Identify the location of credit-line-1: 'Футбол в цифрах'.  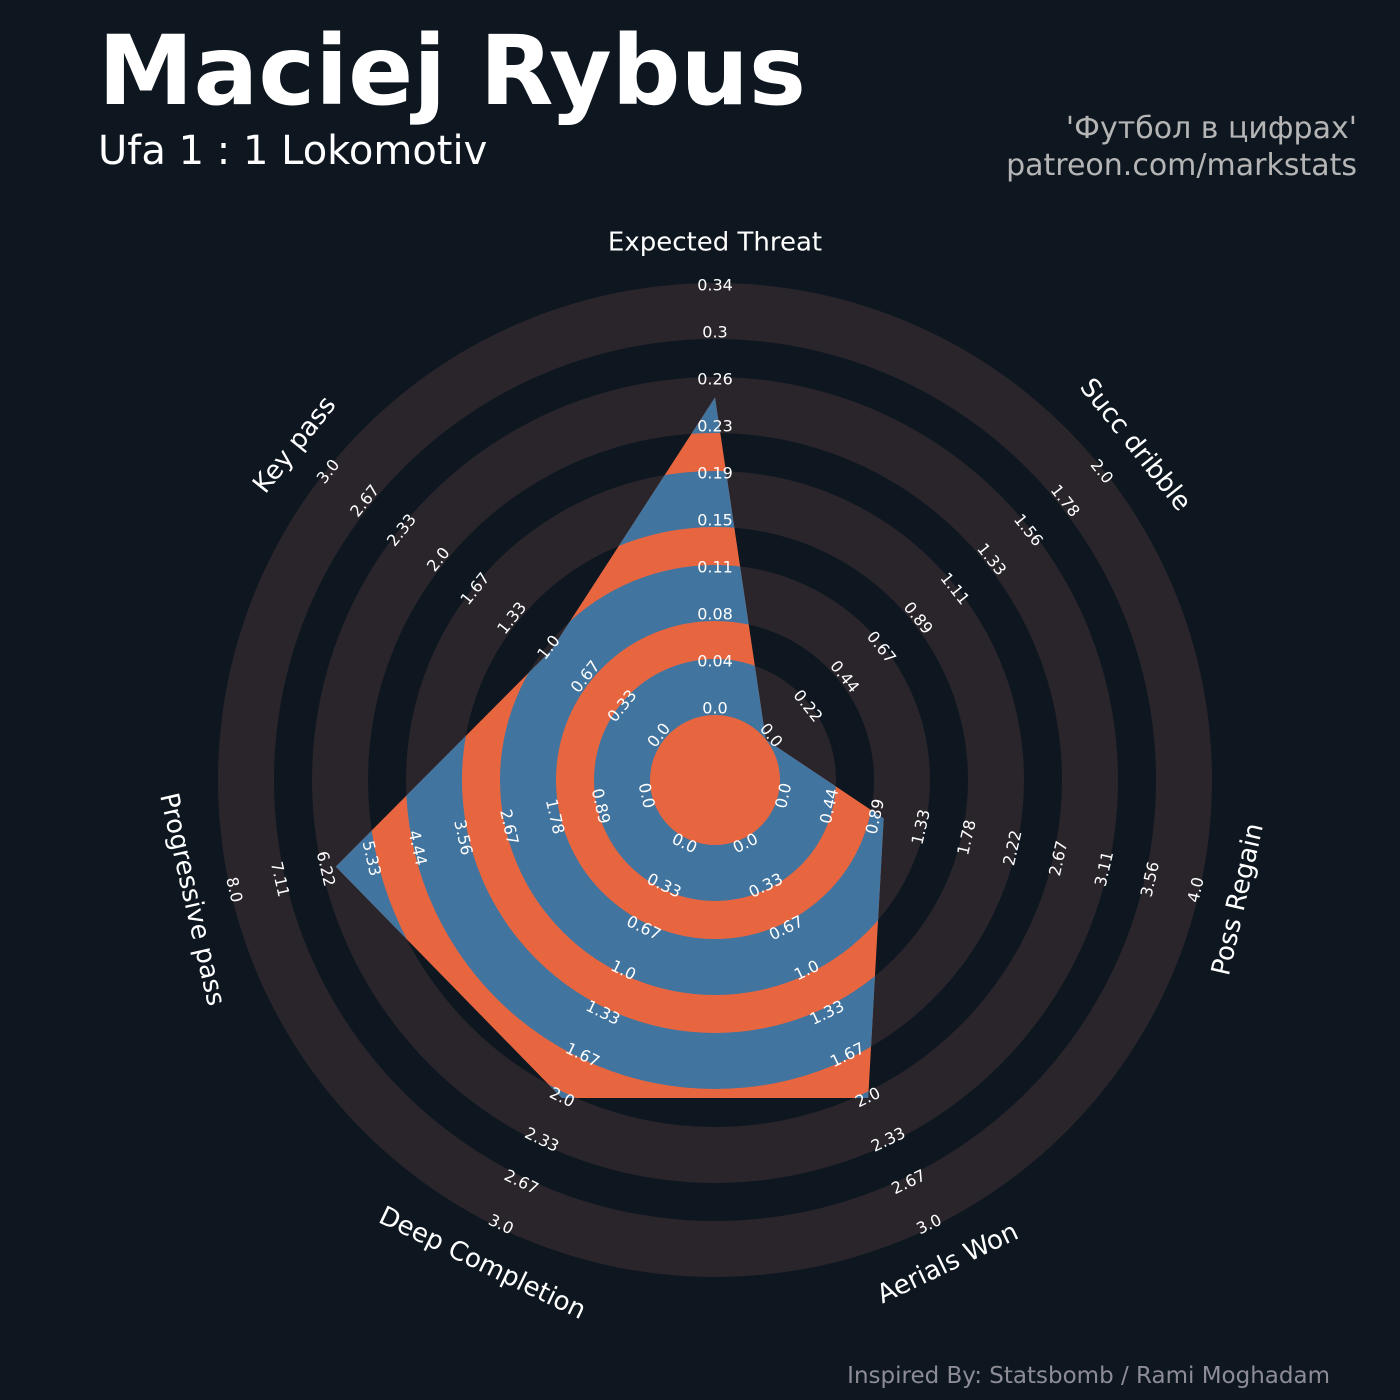
(1211, 128).